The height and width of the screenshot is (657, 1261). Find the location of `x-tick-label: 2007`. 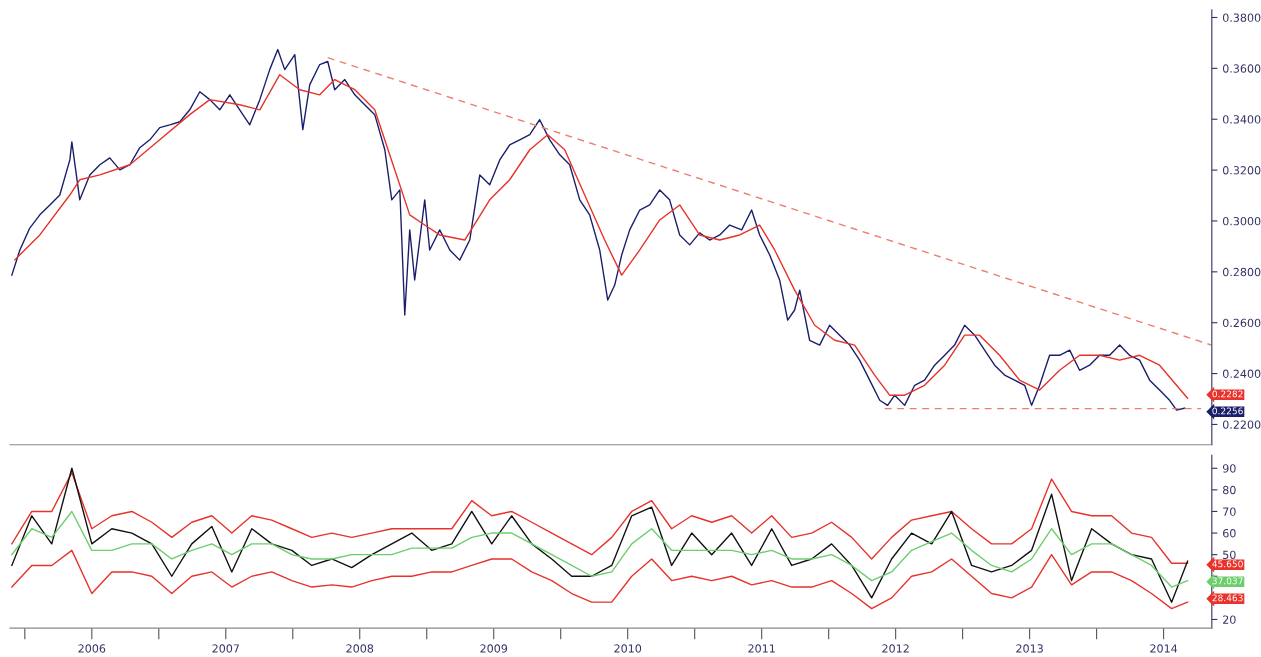

x-tick-label: 2007 is located at coordinates (225, 648).